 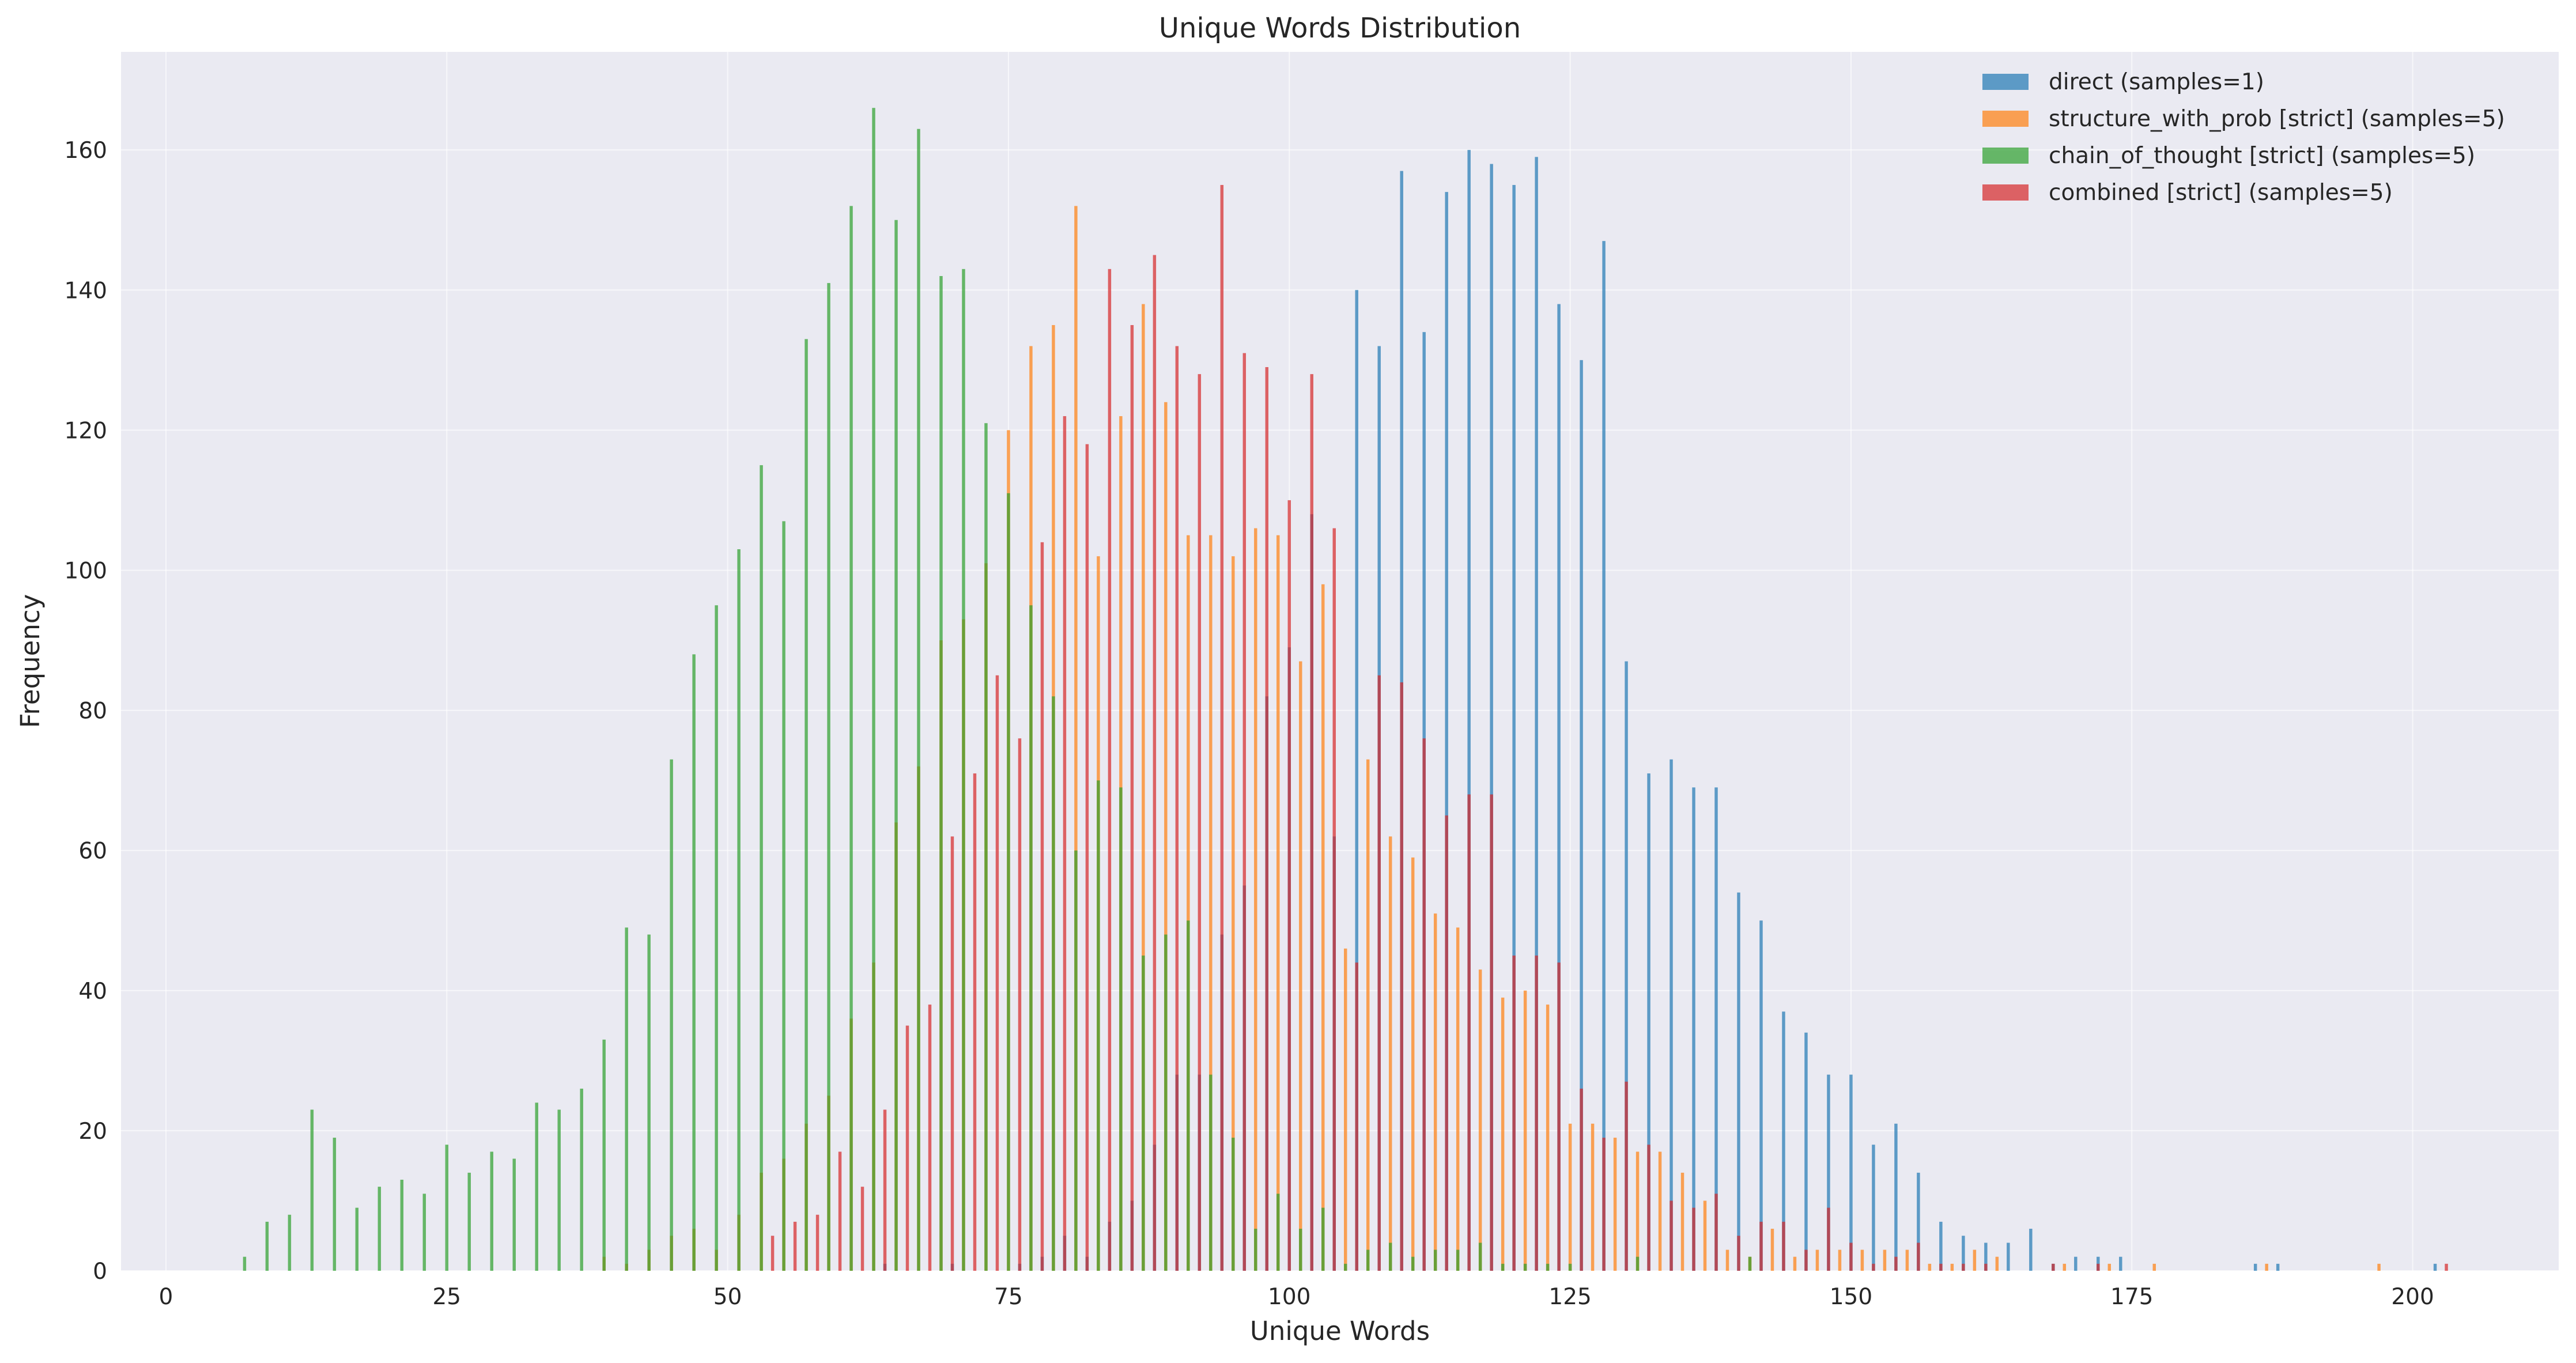 What do you see at coordinates (1569, 1297) in the screenshot?
I see `x-tick-label: 125` at bounding box center [1569, 1297].